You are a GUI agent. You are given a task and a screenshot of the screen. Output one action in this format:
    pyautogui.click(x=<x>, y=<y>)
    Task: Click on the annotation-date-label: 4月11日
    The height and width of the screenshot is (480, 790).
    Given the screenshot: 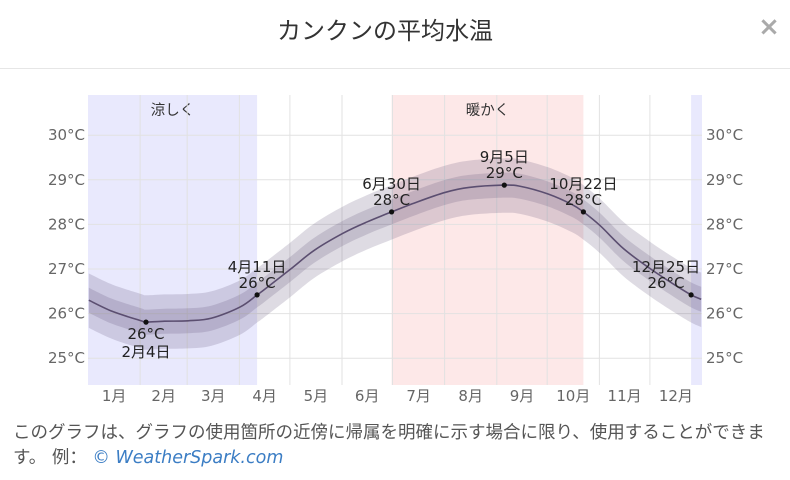 What is the action you would take?
    pyautogui.click(x=257, y=267)
    